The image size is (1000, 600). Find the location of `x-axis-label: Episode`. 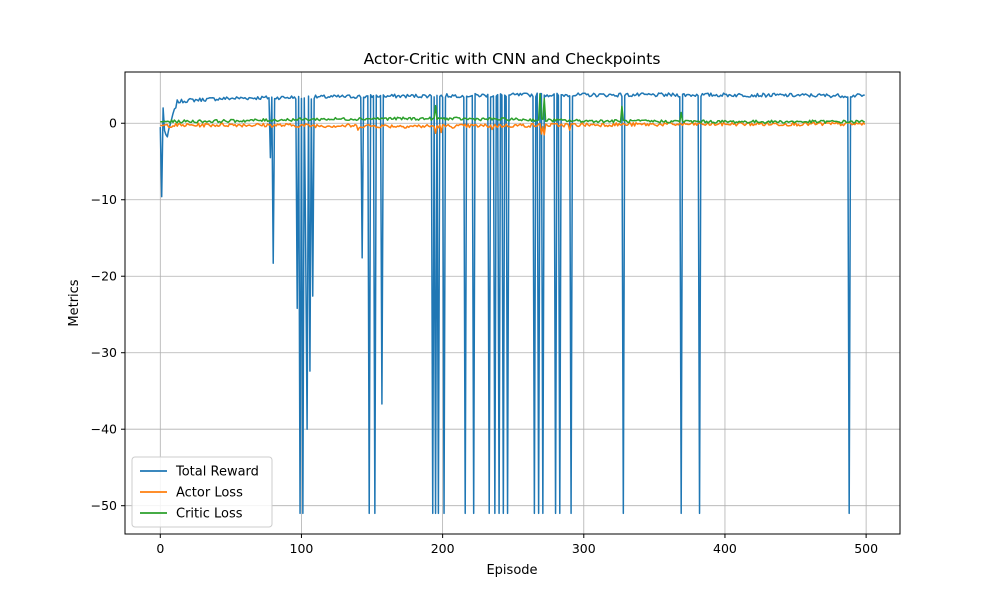

x-axis-label: Episode is located at coordinates (511, 570).